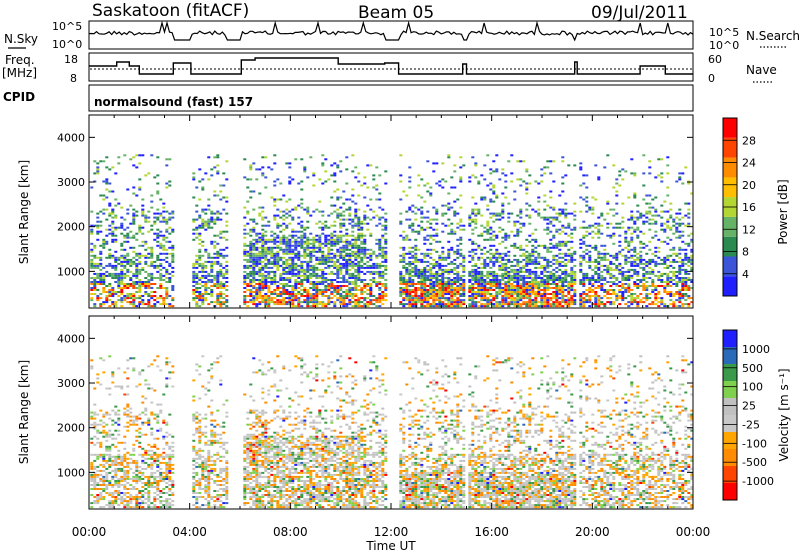  What do you see at coordinates (724, 32) in the screenshot?
I see `nsearch-tick-top: 10^5` at bounding box center [724, 32].